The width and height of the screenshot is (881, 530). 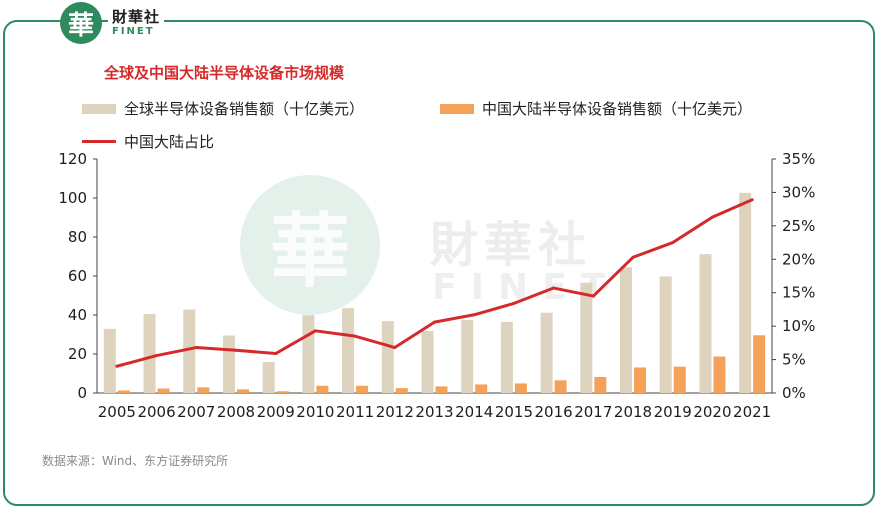 I want to click on legend-swatch-global, so click(x=99, y=108).